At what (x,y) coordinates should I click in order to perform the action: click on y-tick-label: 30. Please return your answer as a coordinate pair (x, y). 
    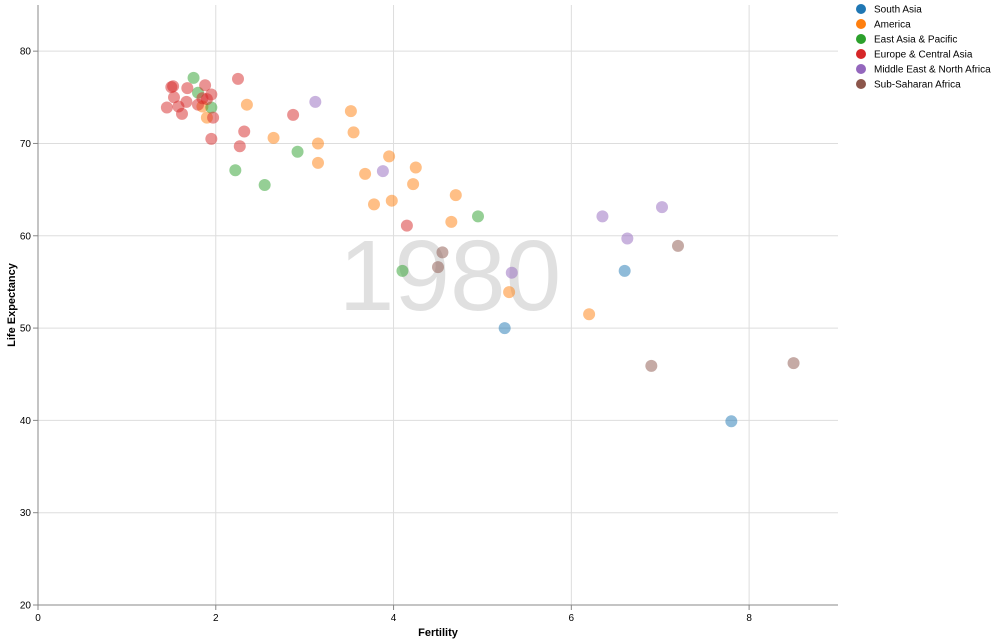
    Looking at the image, I should click on (26, 513).